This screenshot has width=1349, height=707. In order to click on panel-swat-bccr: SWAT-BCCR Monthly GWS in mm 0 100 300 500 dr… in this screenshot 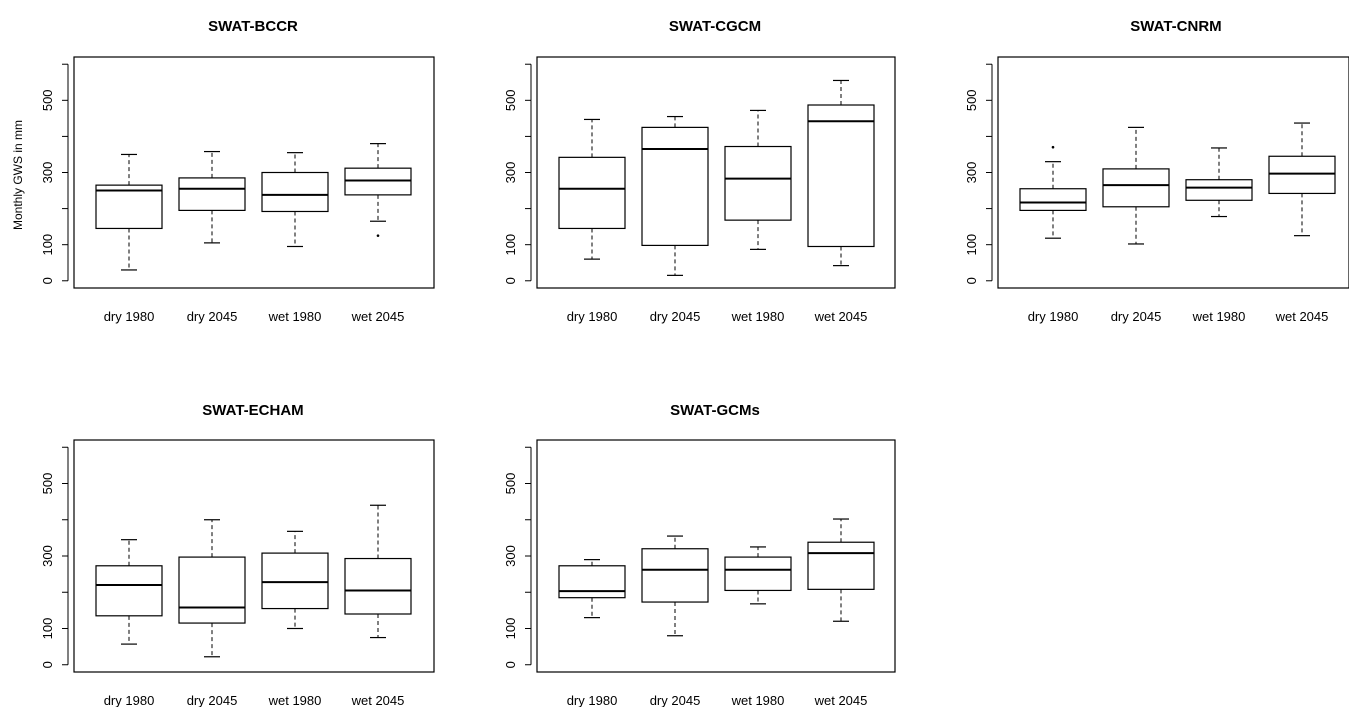, I will do `click(223, 171)`.